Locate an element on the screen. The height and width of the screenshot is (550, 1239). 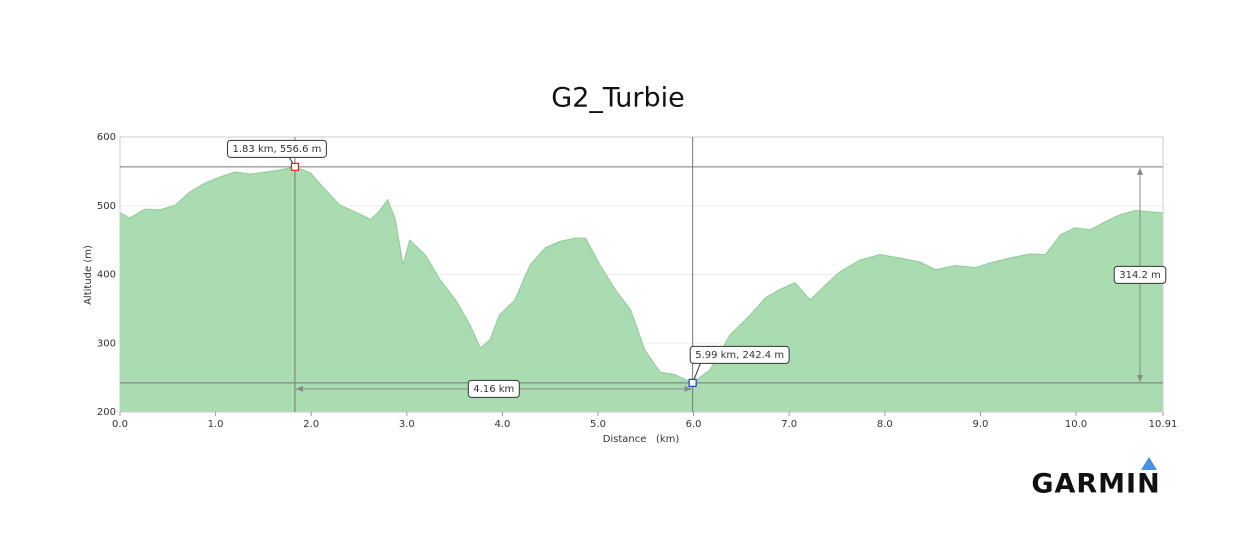
y-axis-label: Altitude (m) is located at coordinates (88, 275).